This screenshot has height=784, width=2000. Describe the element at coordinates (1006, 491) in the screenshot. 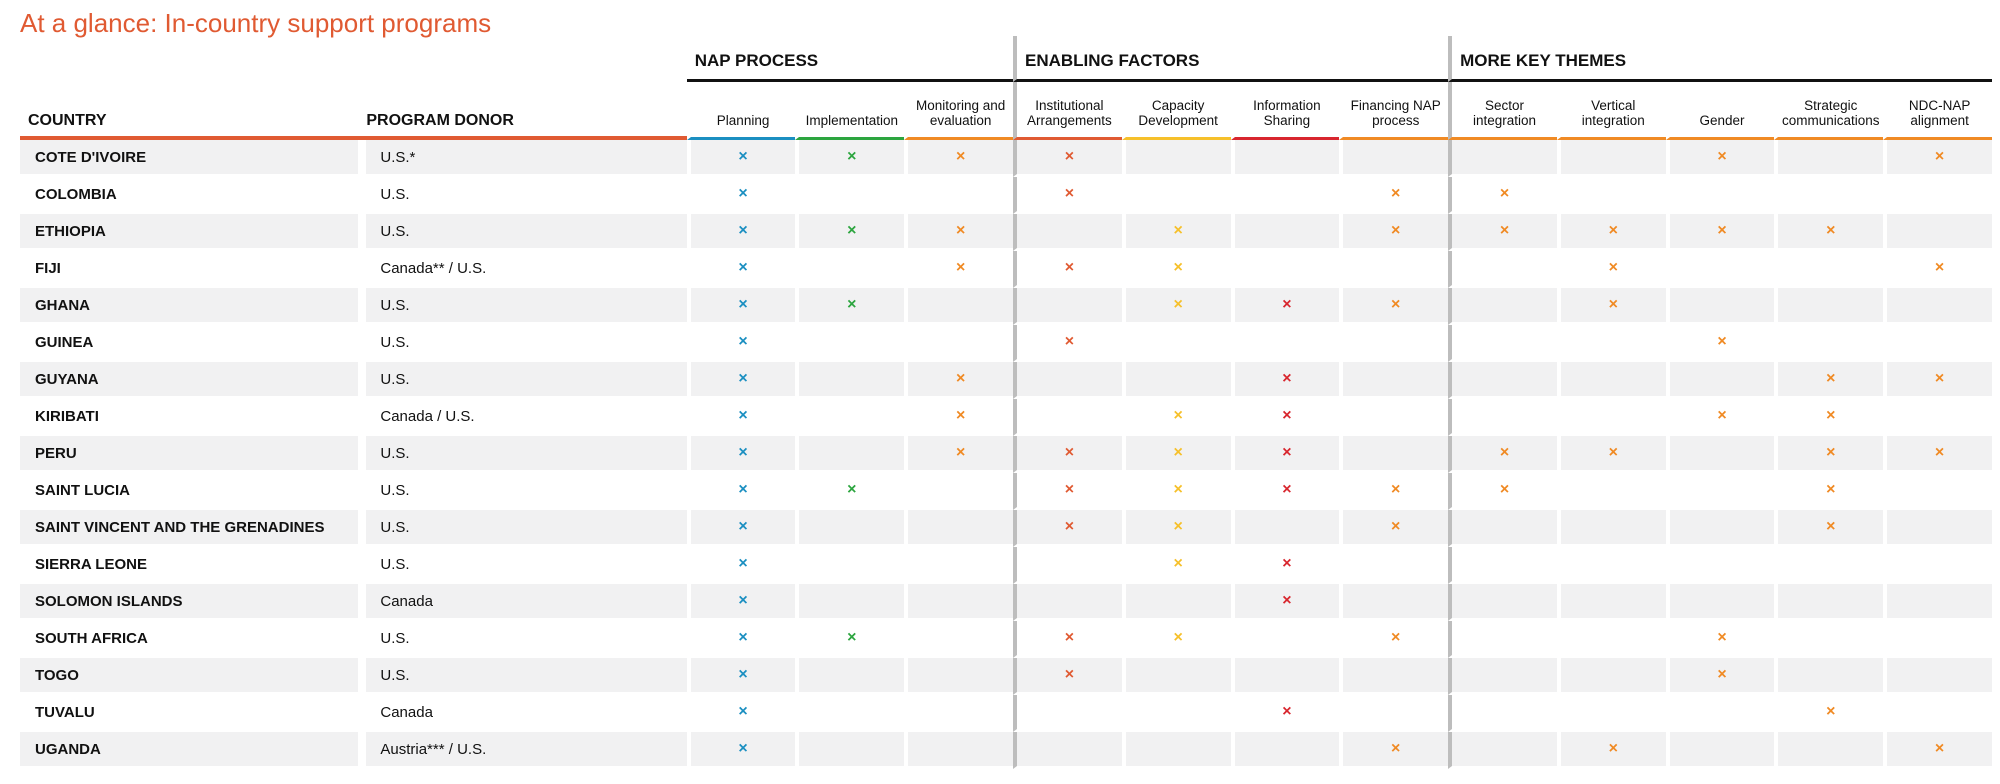

I see `table-row: SAINT LUCIA U.S. × × × × × × × ×` at that location.